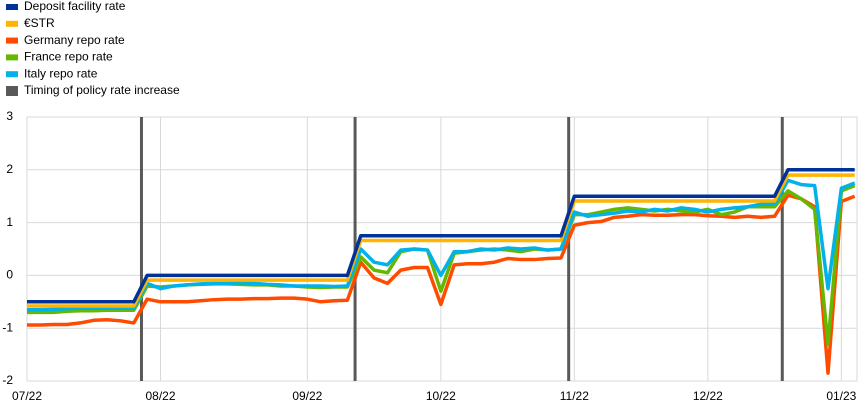  What do you see at coordinates (7, 327) in the screenshot?
I see `y-tick-label: -1` at bounding box center [7, 327].